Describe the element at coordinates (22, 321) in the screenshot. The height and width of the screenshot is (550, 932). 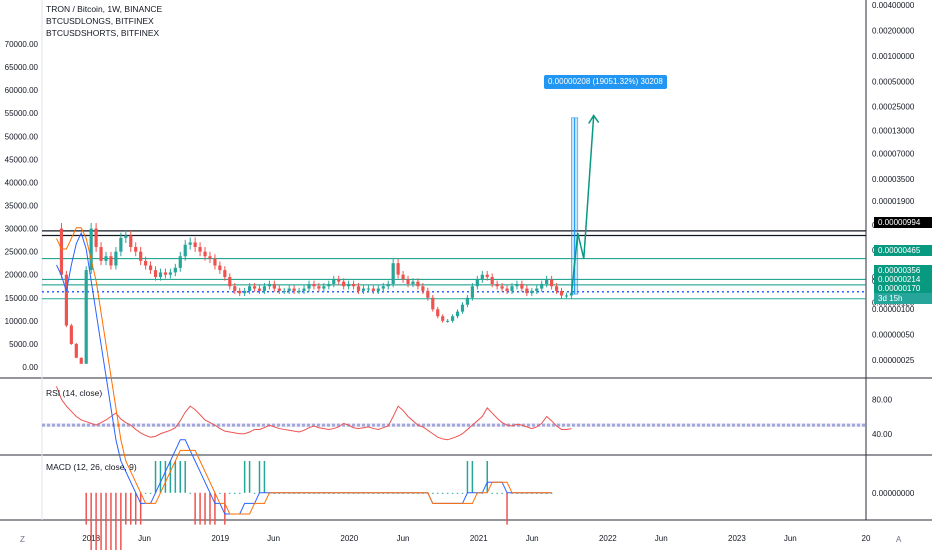
I see `left-axis-tick-label: 10000.00` at that location.